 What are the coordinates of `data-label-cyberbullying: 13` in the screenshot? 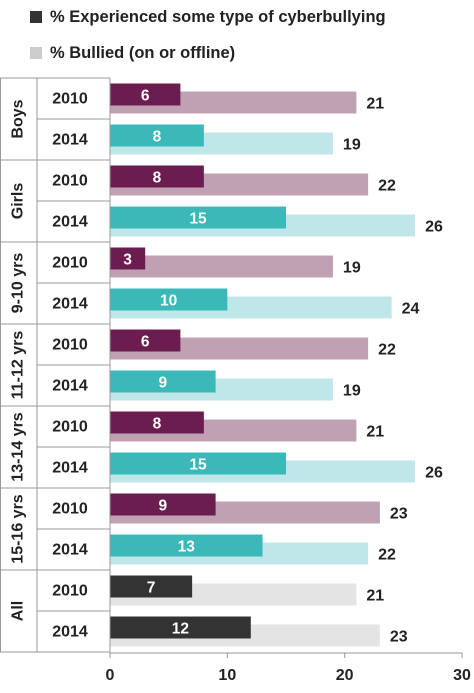 It's located at (187, 547).